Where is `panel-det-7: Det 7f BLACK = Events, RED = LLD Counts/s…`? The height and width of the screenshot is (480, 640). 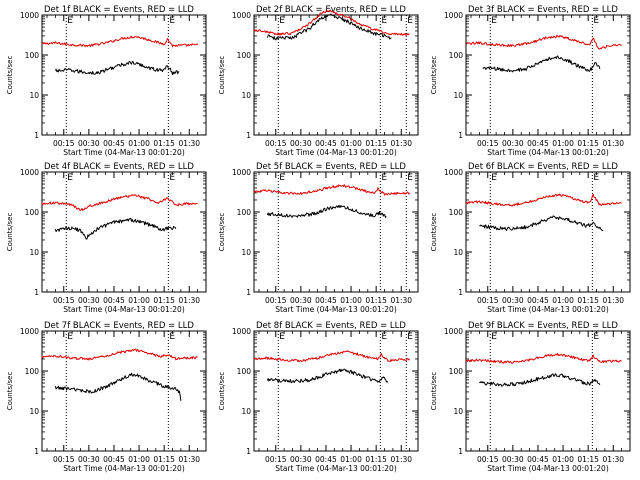
panel-det-7: Det 7f BLACK = Events, RED = LLD Counts/s… is located at coordinates (106, 397).